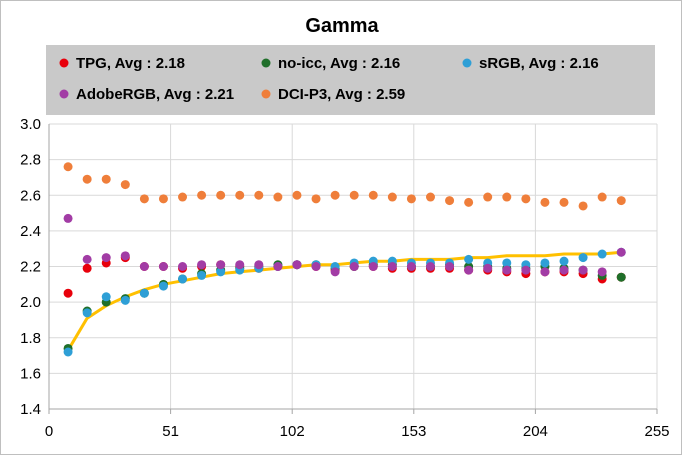 The width and height of the screenshot is (682, 456). Describe the element at coordinates (30, 302) in the screenshot. I see `y-tick-label: 2.0` at that location.